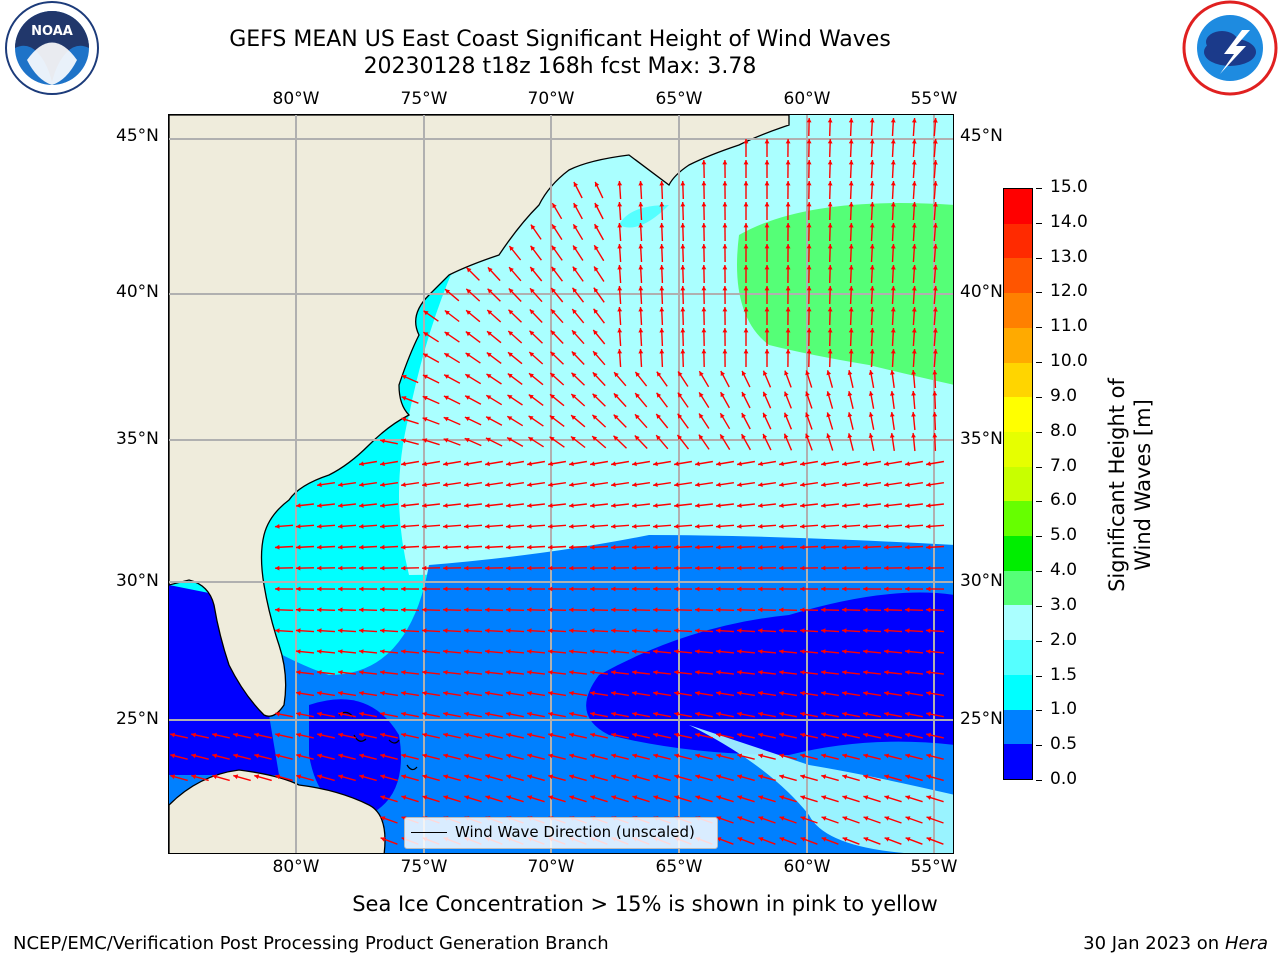  I want to click on colorbar-tick-mark, so click(1039, 537).